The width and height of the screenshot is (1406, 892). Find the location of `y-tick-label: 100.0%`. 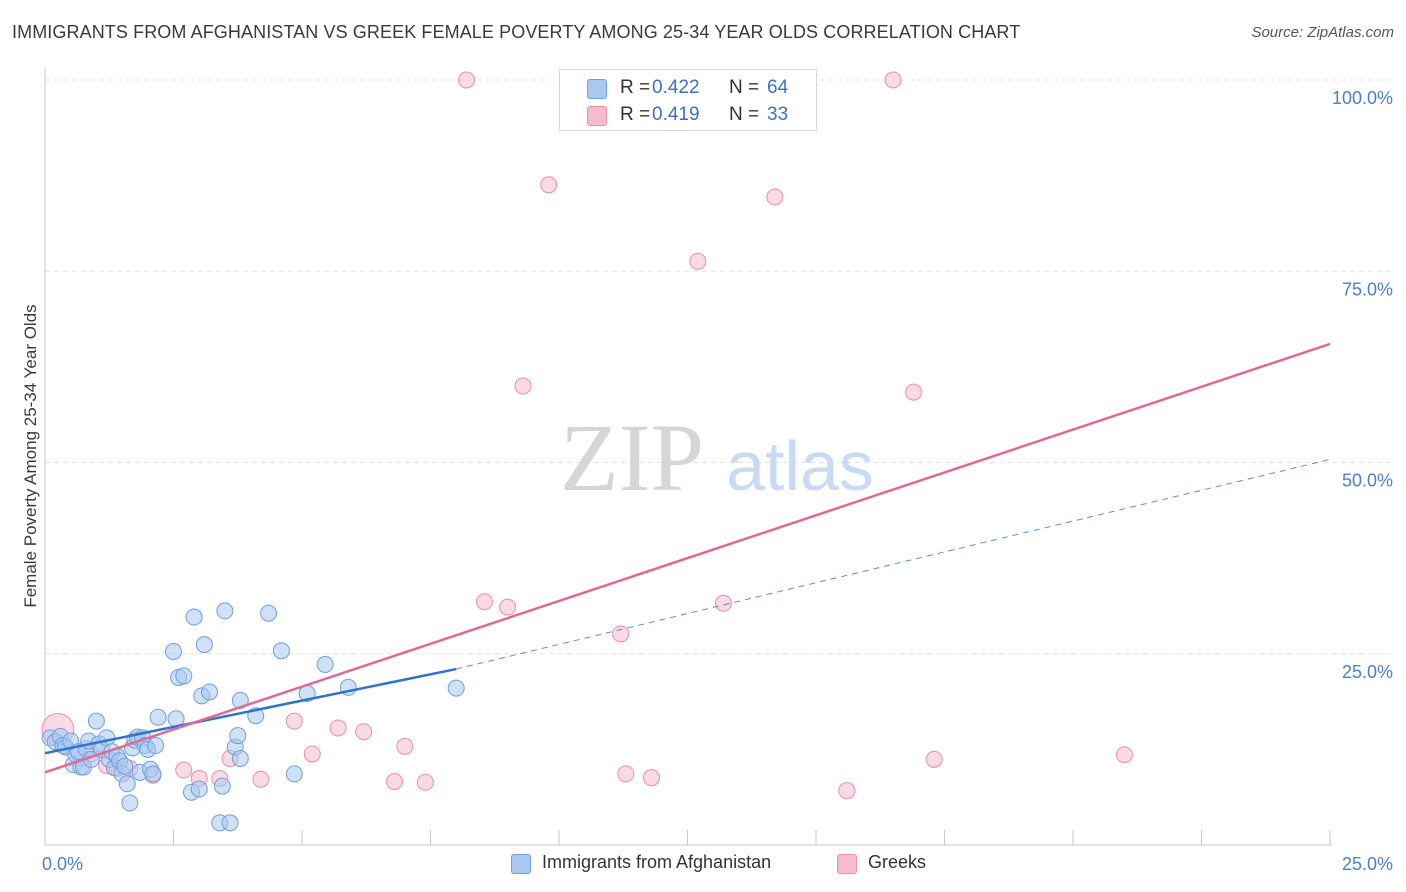

y-tick-label: 100.0% is located at coordinates (1362, 98).